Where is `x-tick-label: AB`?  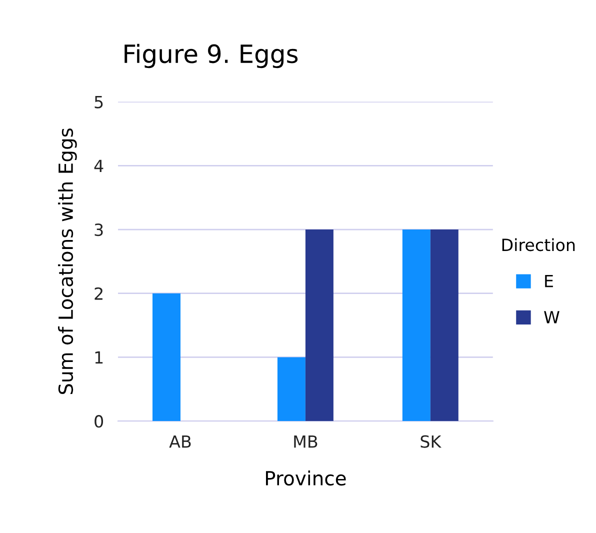 x-tick-label: AB is located at coordinates (180, 441).